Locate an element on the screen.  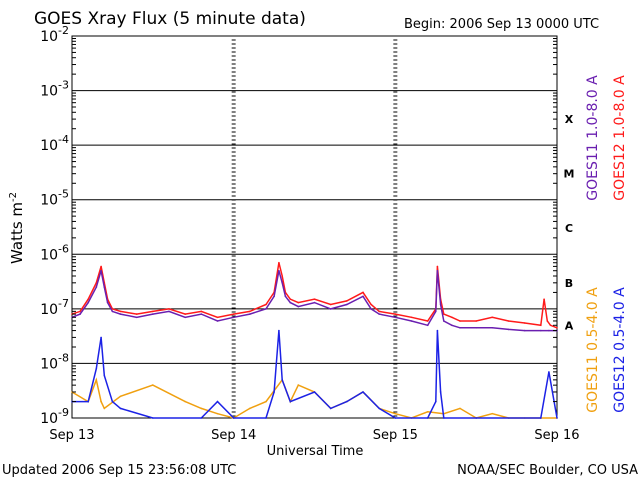
x-tick-label: Sep 16 is located at coordinates (556, 435).